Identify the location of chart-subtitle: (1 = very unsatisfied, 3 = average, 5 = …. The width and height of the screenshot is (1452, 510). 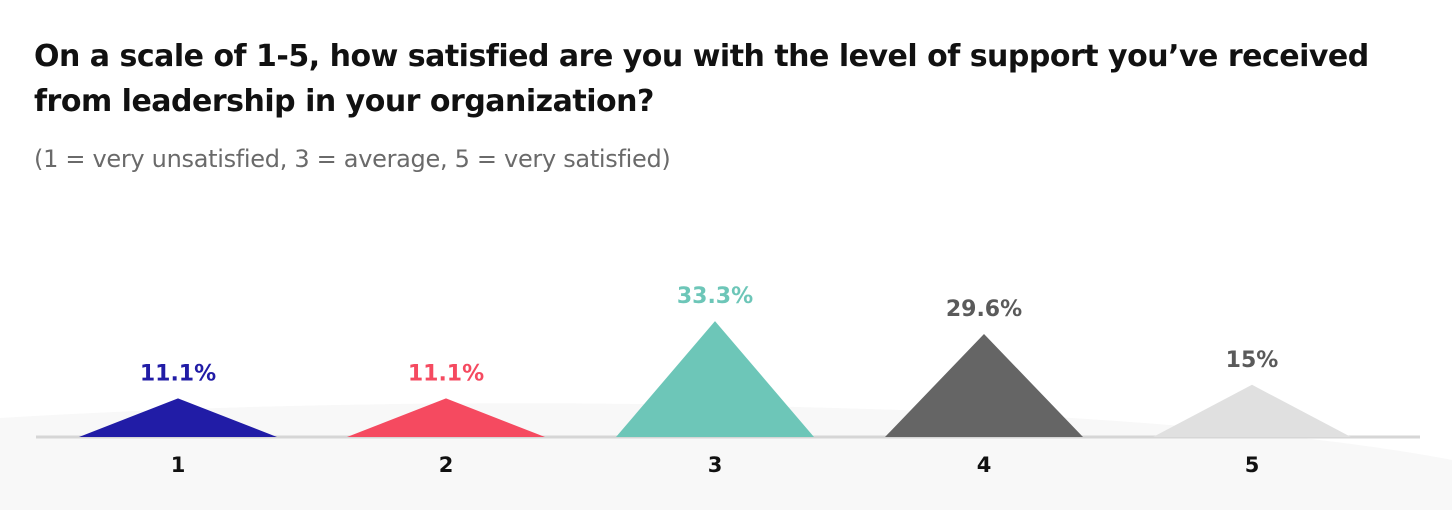
(352, 159).